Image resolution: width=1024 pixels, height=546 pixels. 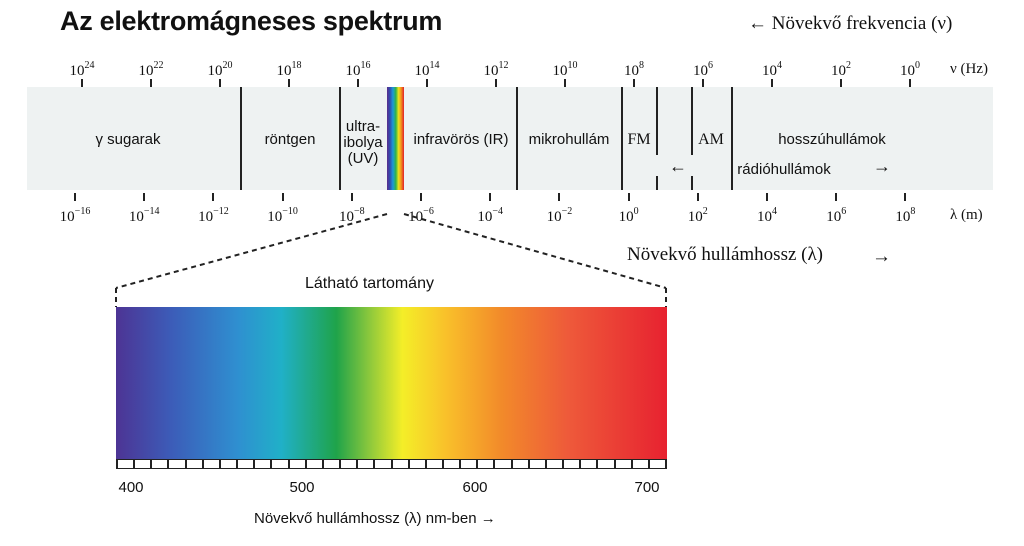 What do you see at coordinates (375, 518) in the screenshot?
I see `visible-direction-label: Növekvő hullámhossz (λ) nm-ben →` at bounding box center [375, 518].